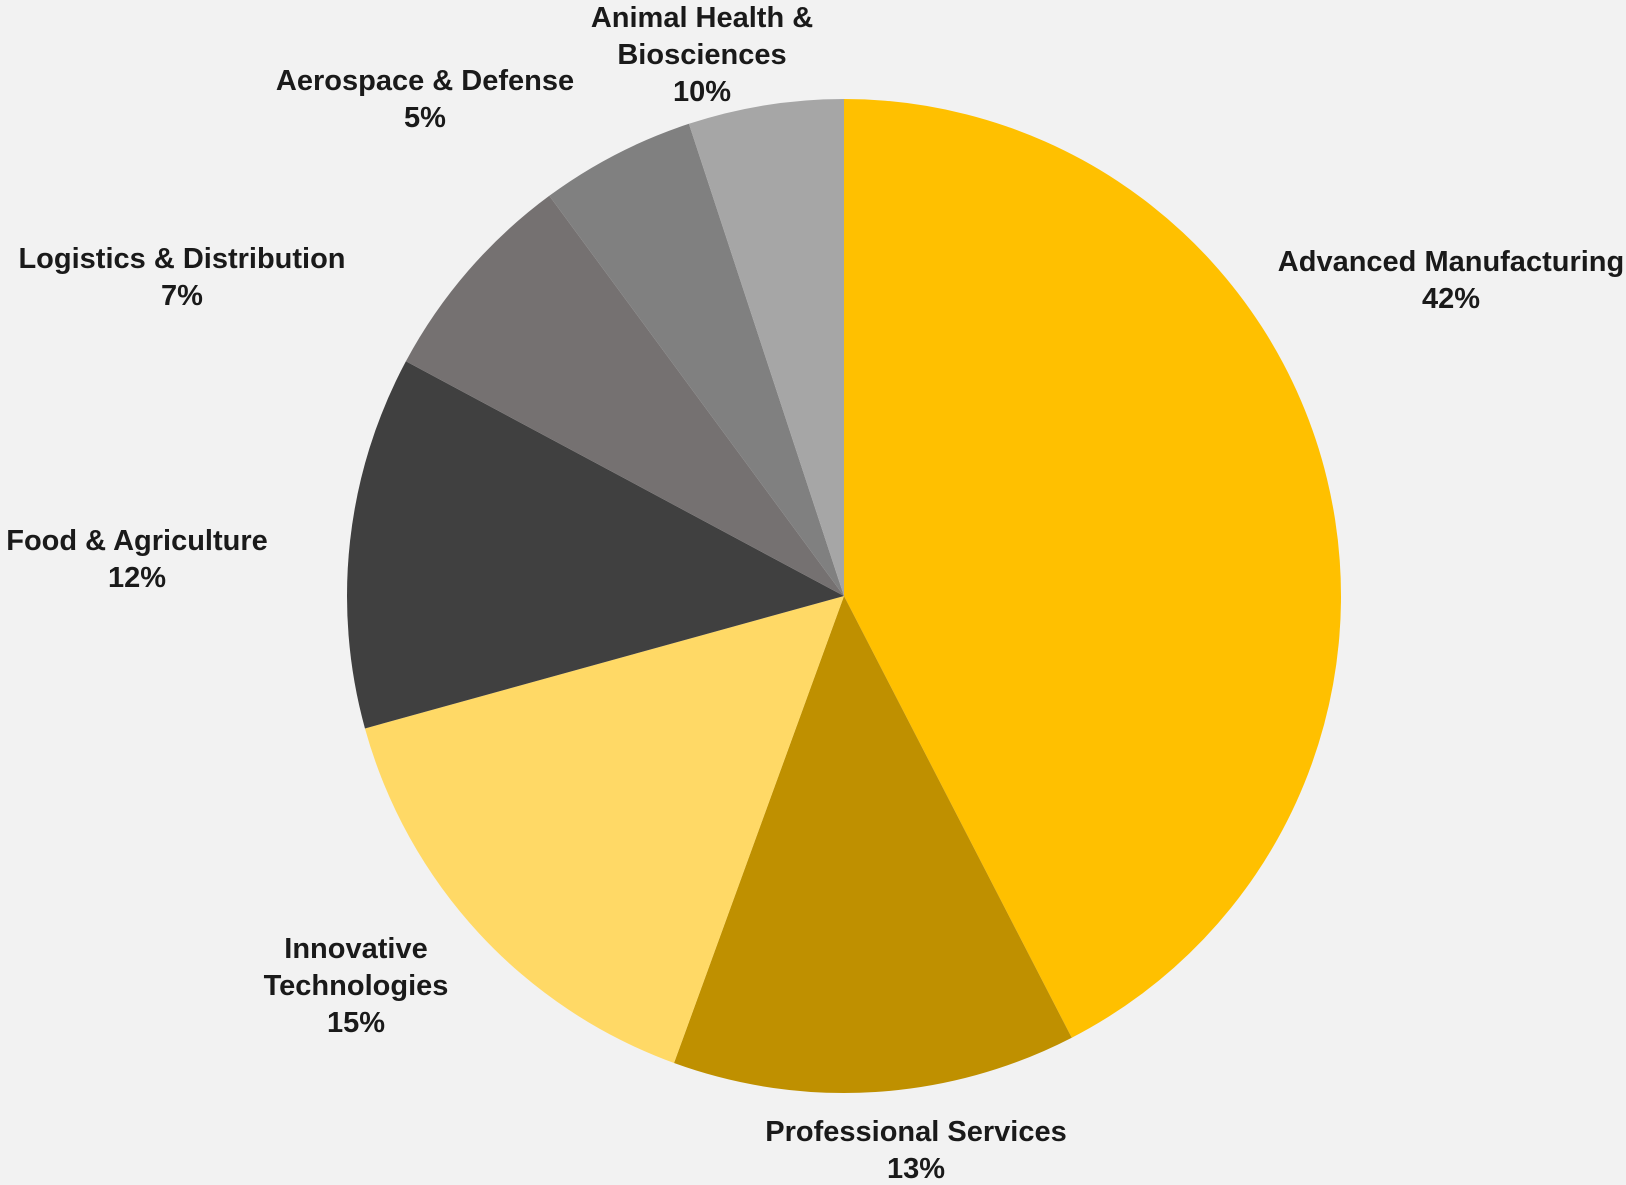 Image resolution: width=1626 pixels, height=1185 pixels. What do you see at coordinates (137, 578) in the screenshot?
I see `slice-label-percent: 12%` at bounding box center [137, 578].